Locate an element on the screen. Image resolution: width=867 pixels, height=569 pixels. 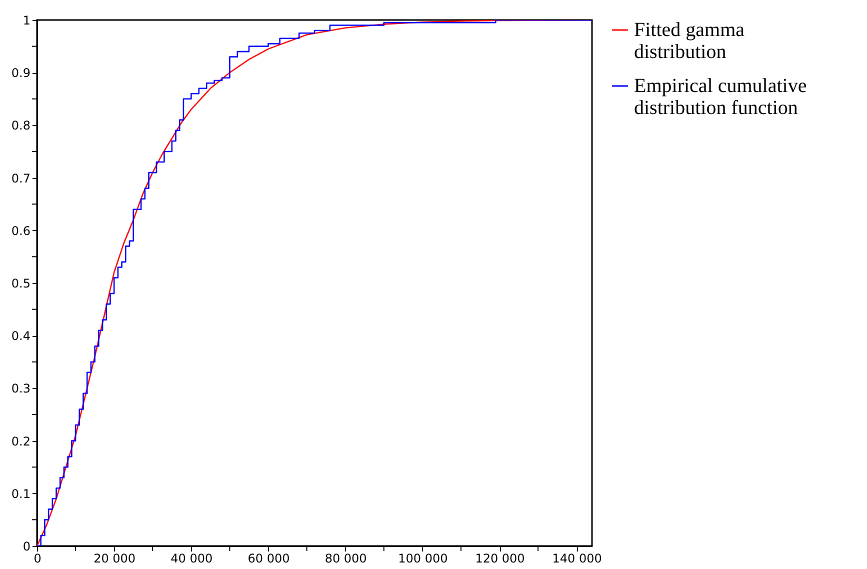
y-tick-label: 0.5 is located at coordinates (20, 283).